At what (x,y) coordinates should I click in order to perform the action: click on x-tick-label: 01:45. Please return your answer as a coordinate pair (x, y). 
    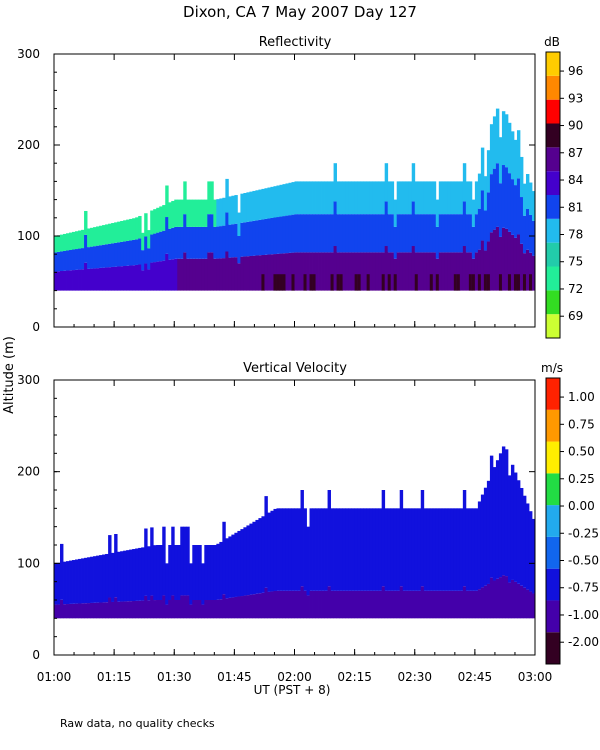
    Looking at the image, I should click on (234, 677).